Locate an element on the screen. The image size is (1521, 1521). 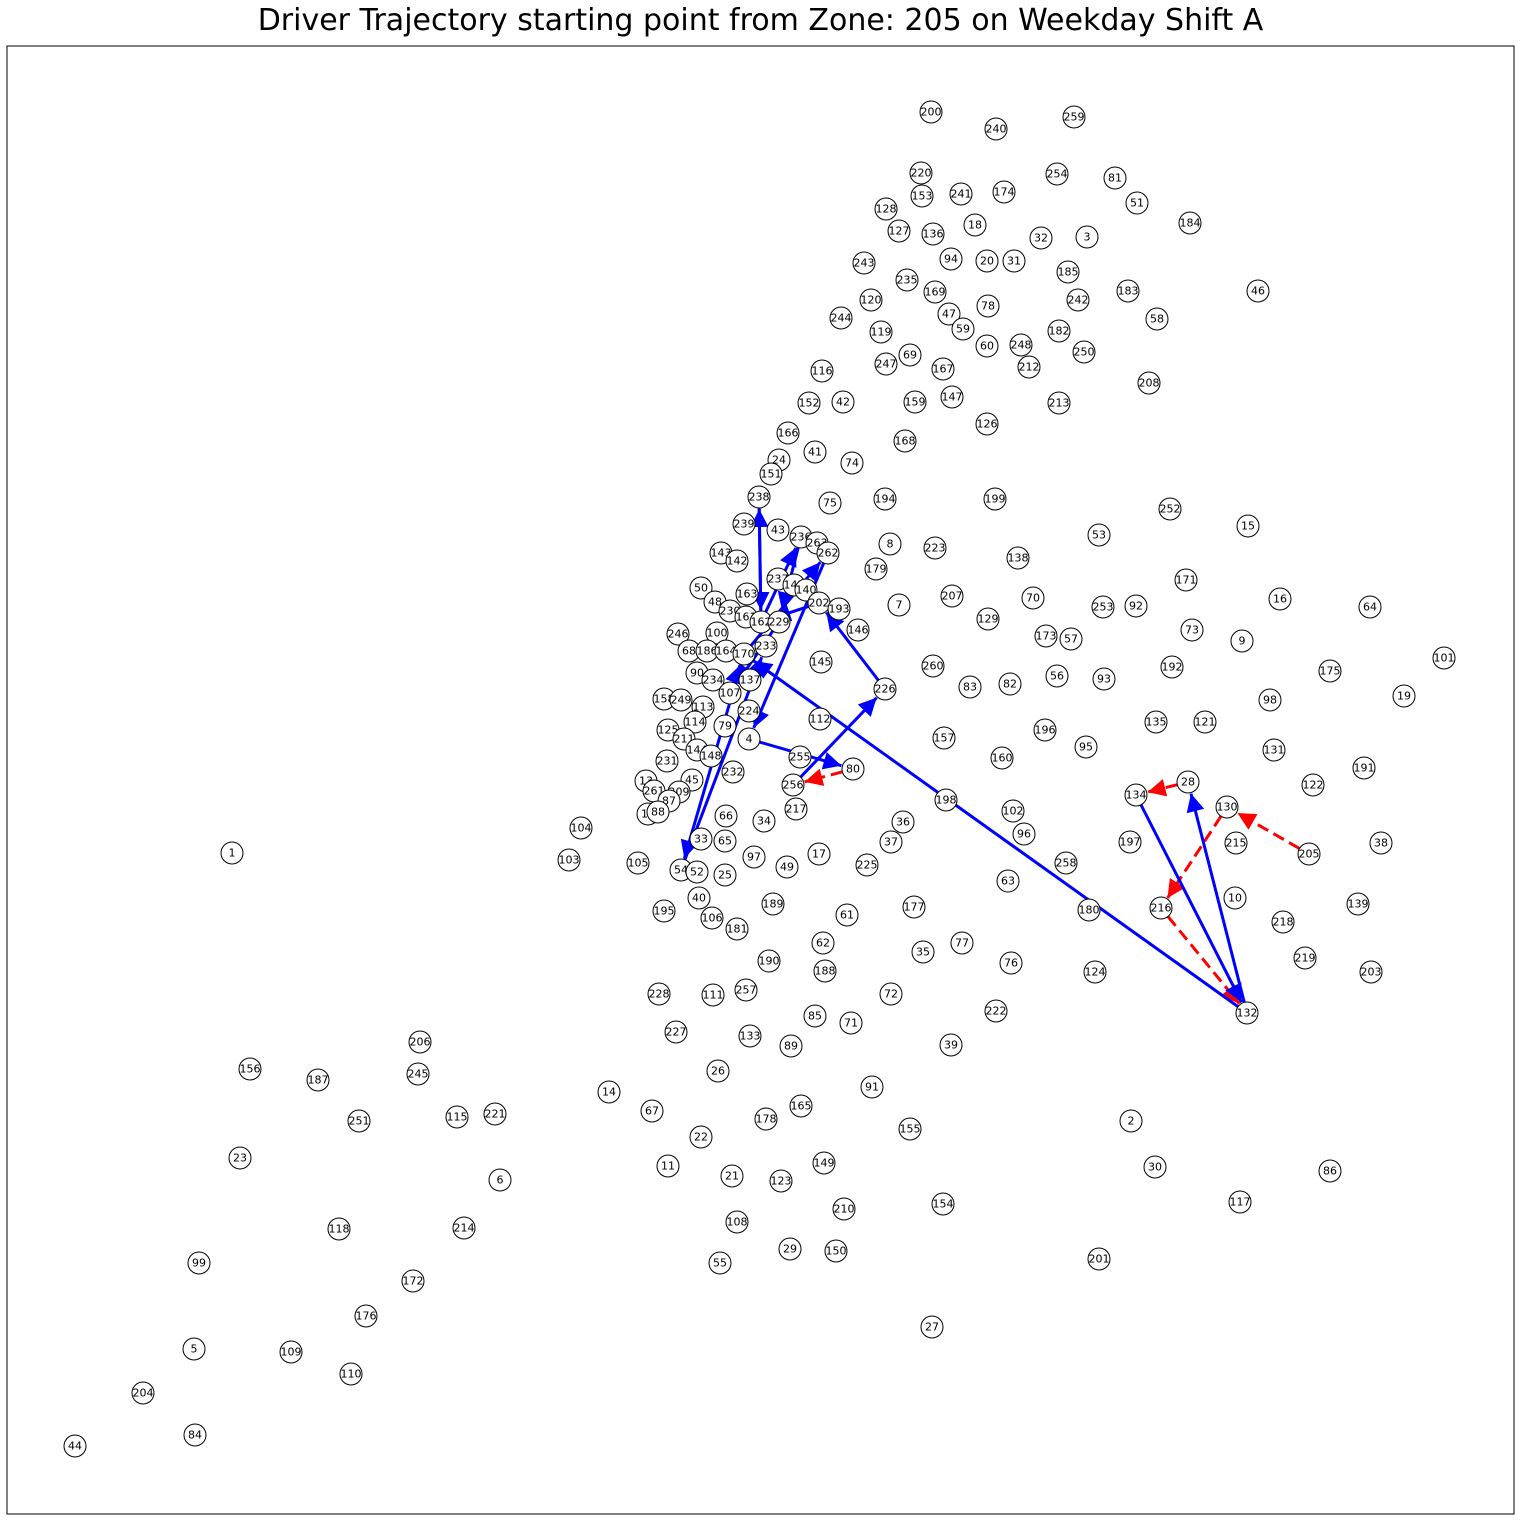
zone-node-208: 208 is located at coordinates (1149, 383).